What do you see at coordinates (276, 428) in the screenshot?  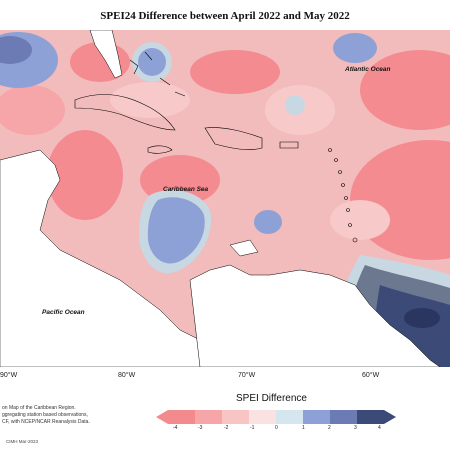 I see `legend-tick-0: 0` at bounding box center [276, 428].